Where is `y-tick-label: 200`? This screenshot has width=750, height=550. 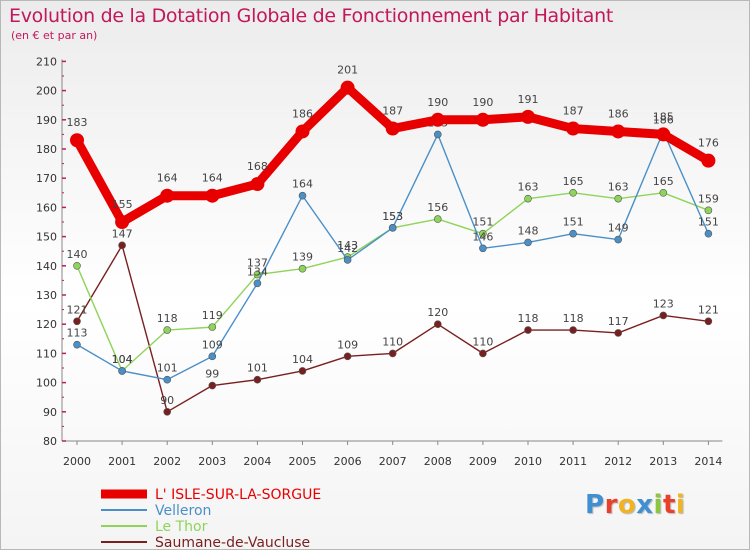
y-tick-label: 200 is located at coordinates (46, 91).